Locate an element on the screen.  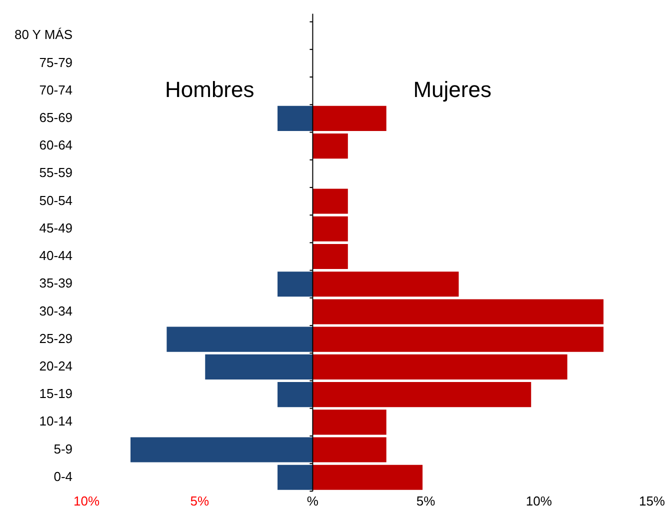
y-tick-label: 25-29 is located at coordinates (56, 338).